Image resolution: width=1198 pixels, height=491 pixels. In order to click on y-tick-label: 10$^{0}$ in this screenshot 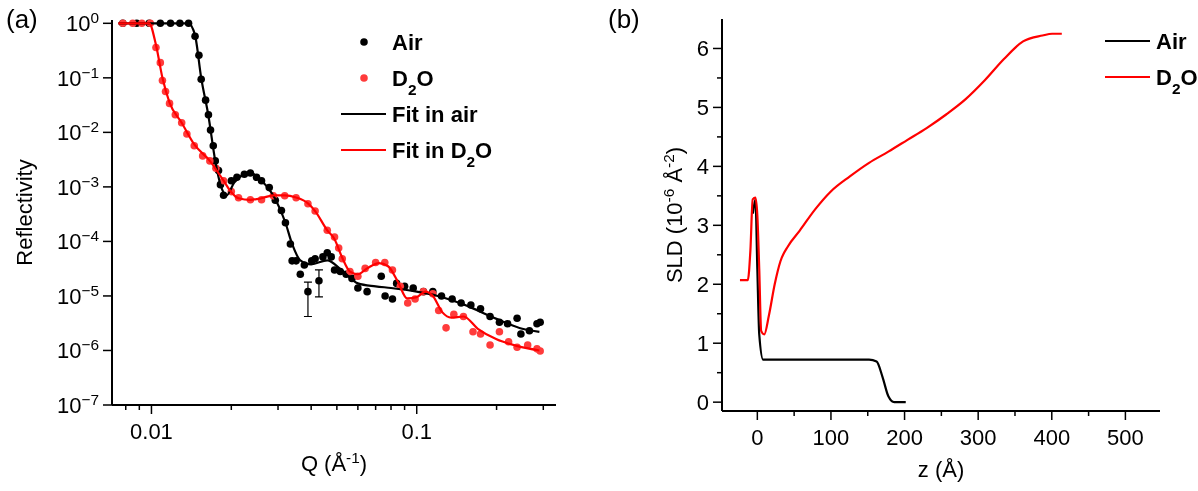, I will do `click(82, 22)`.